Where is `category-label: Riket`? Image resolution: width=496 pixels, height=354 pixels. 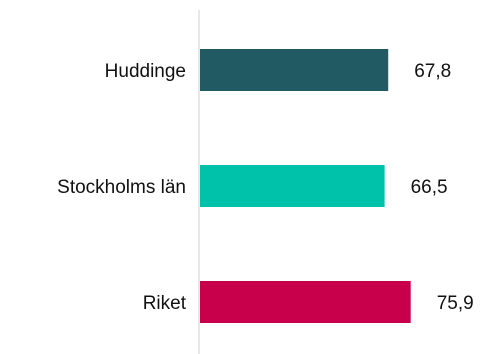
category-label: Riket is located at coordinates (165, 303).